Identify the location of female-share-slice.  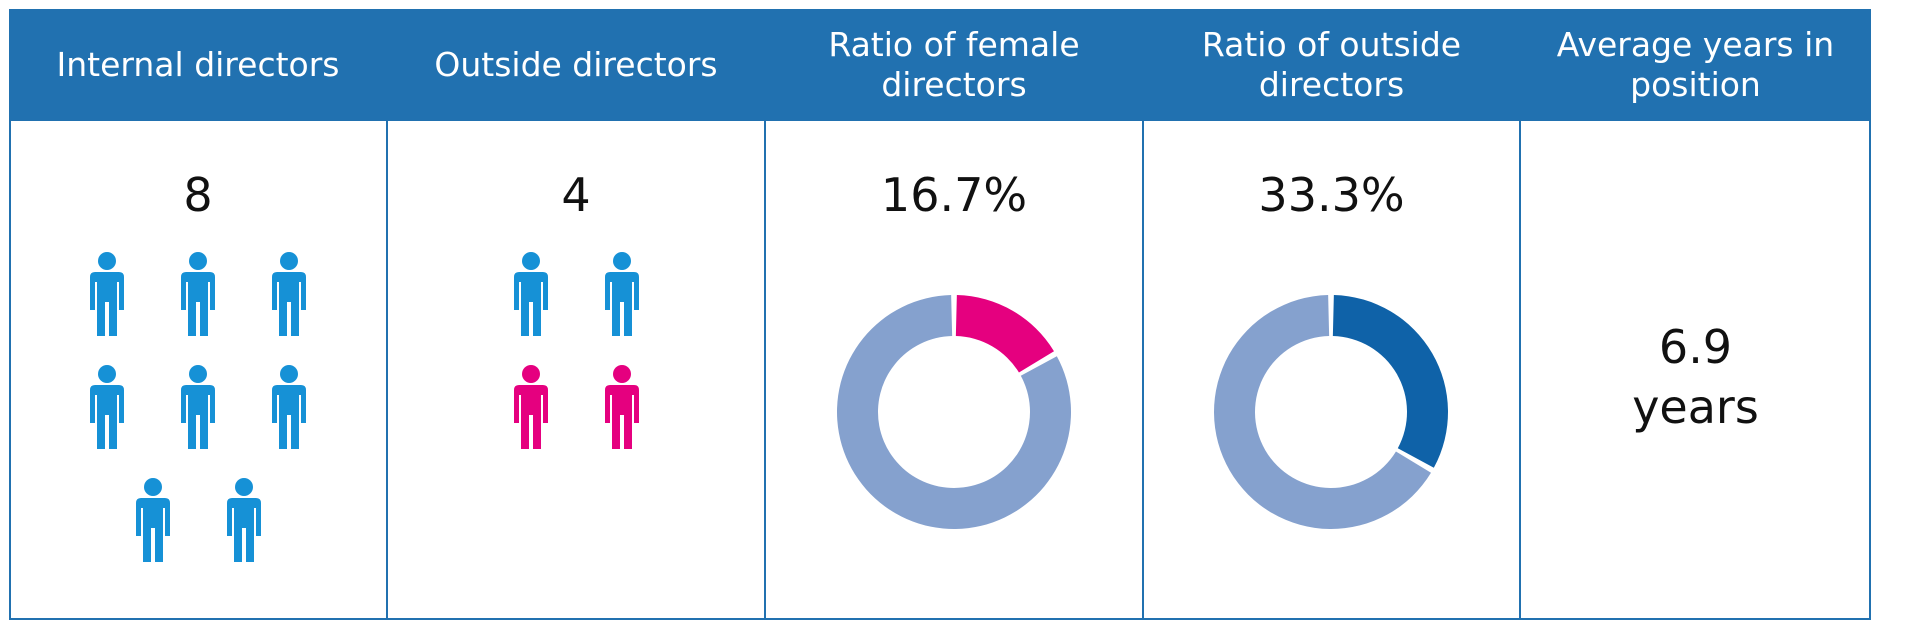
(1004, 334).